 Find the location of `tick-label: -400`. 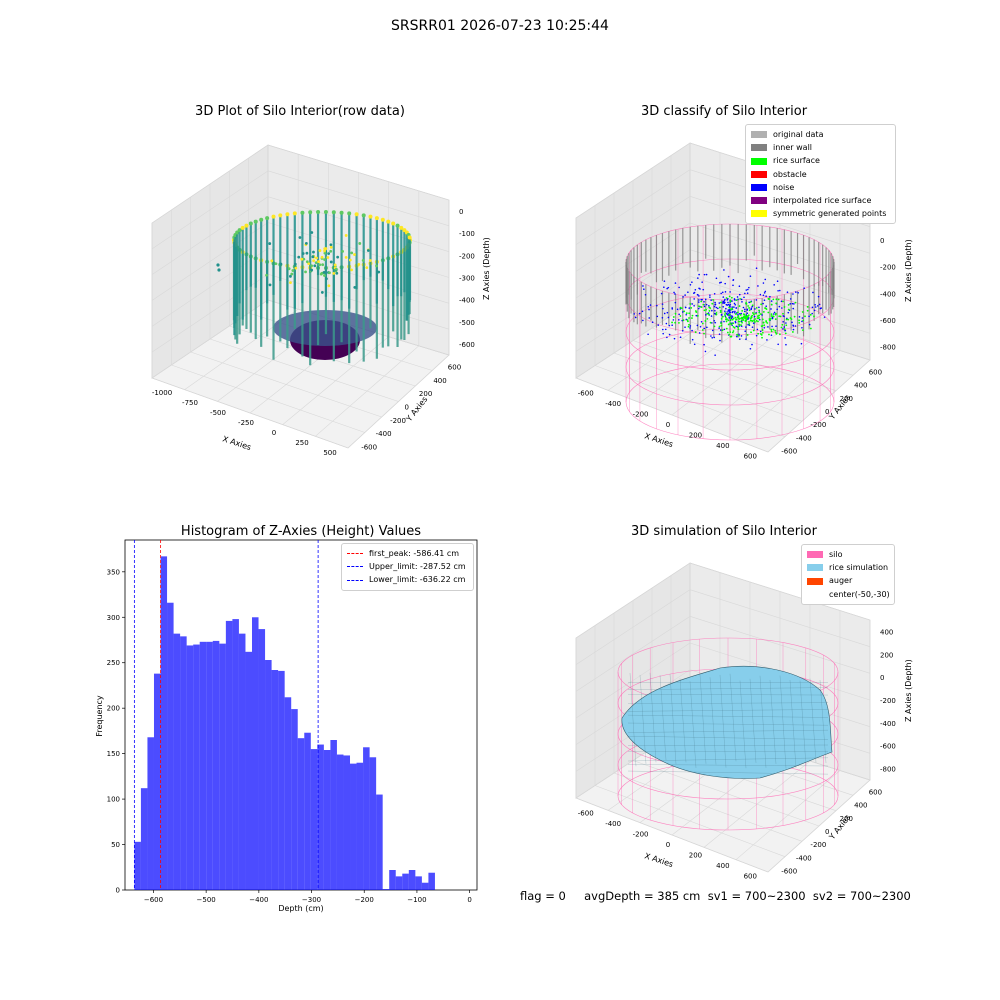

tick-label: -400 is located at coordinates (613, 404).